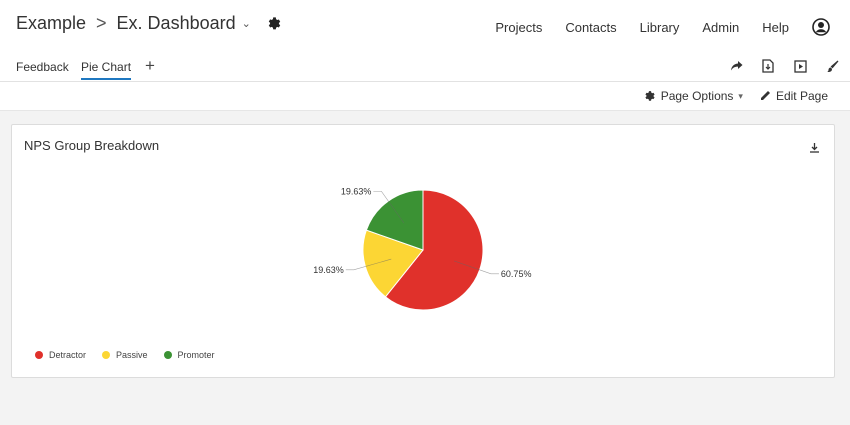 Image resolution: width=850 pixels, height=425 pixels. What do you see at coordinates (516, 274) in the screenshot?
I see `data-label-detractor: 60.75%` at bounding box center [516, 274].